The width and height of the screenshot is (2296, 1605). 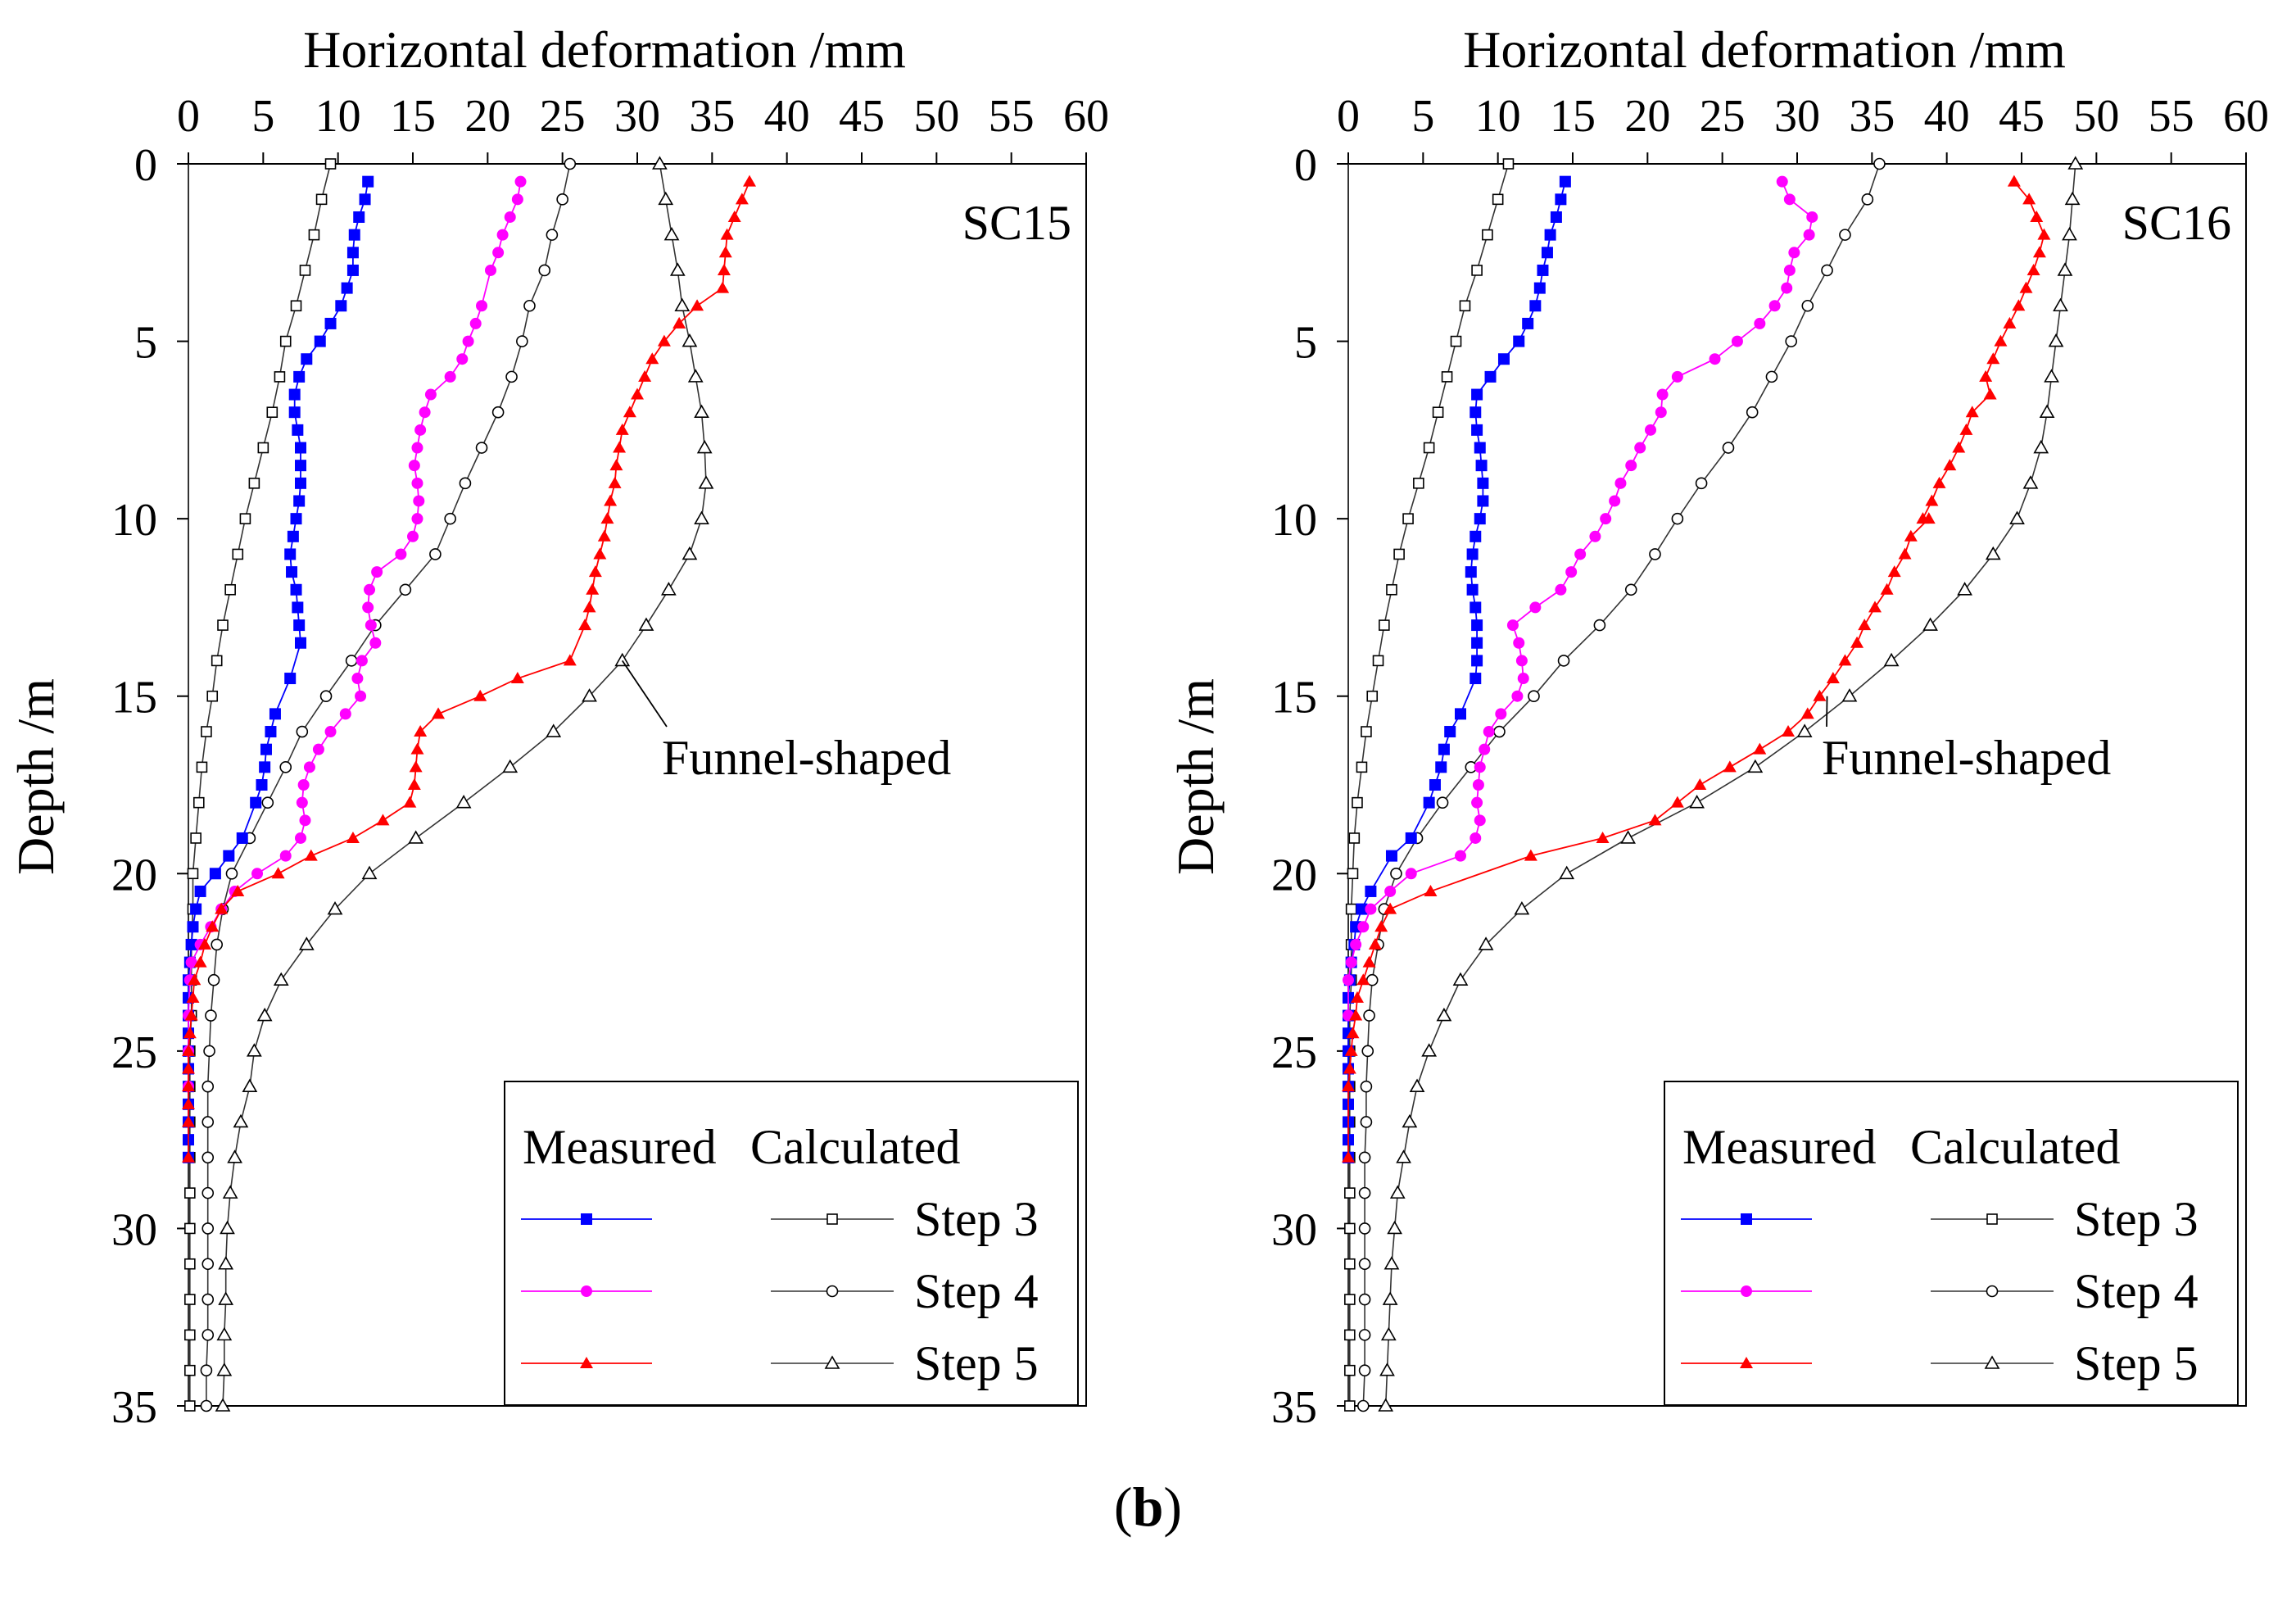 I want to click on x-tick-label: 35, so click(x=712, y=116).